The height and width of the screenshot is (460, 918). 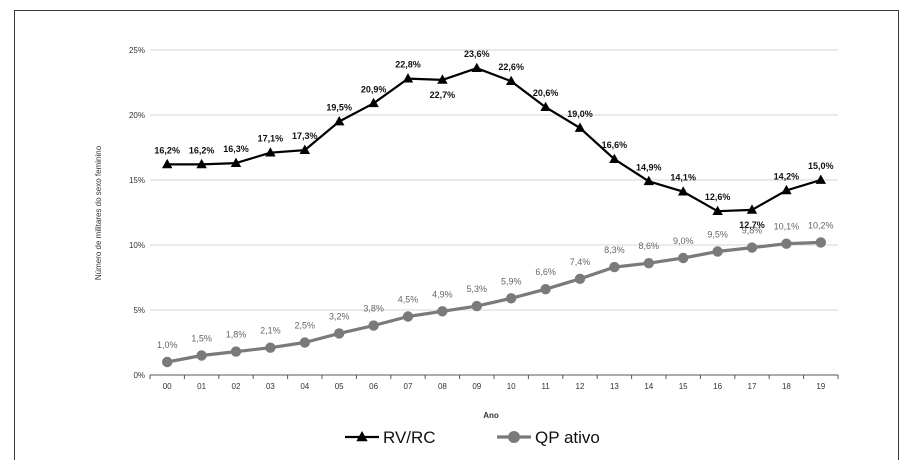 I want to click on data-label: 8,3%, so click(x=614, y=250).